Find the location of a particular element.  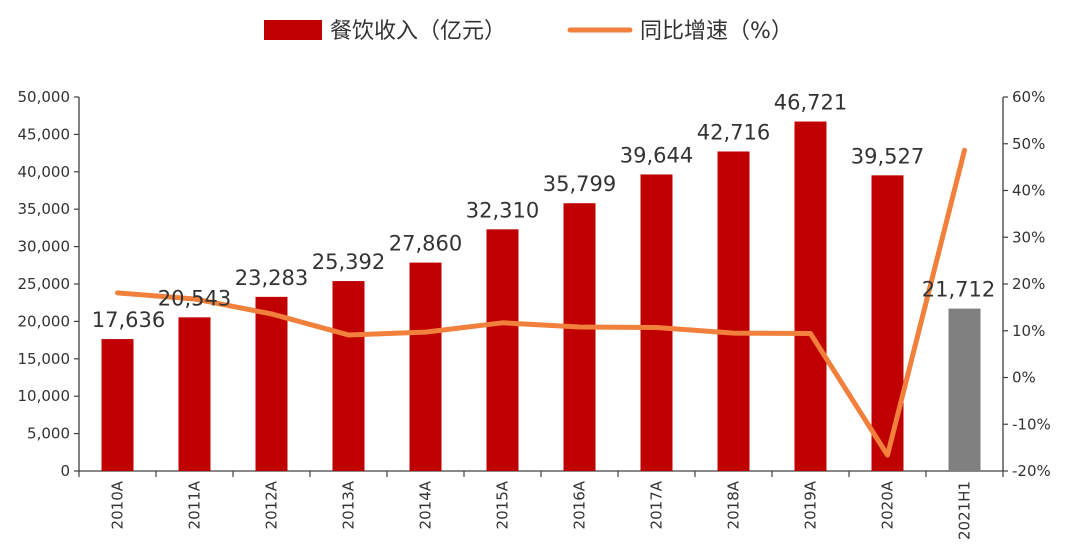

bar-value-label: 20,543 is located at coordinates (194, 298).